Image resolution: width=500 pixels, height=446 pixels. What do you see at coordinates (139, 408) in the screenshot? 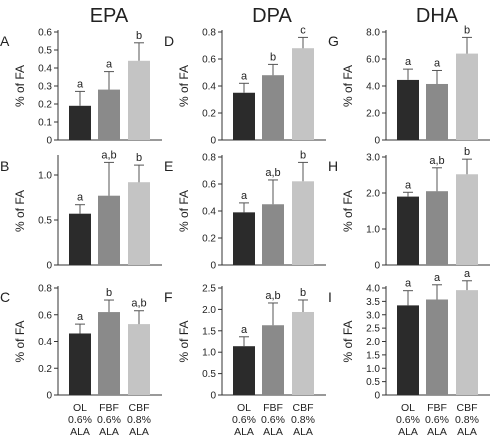
I see `category-label: CBF` at bounding box center [139, 408].